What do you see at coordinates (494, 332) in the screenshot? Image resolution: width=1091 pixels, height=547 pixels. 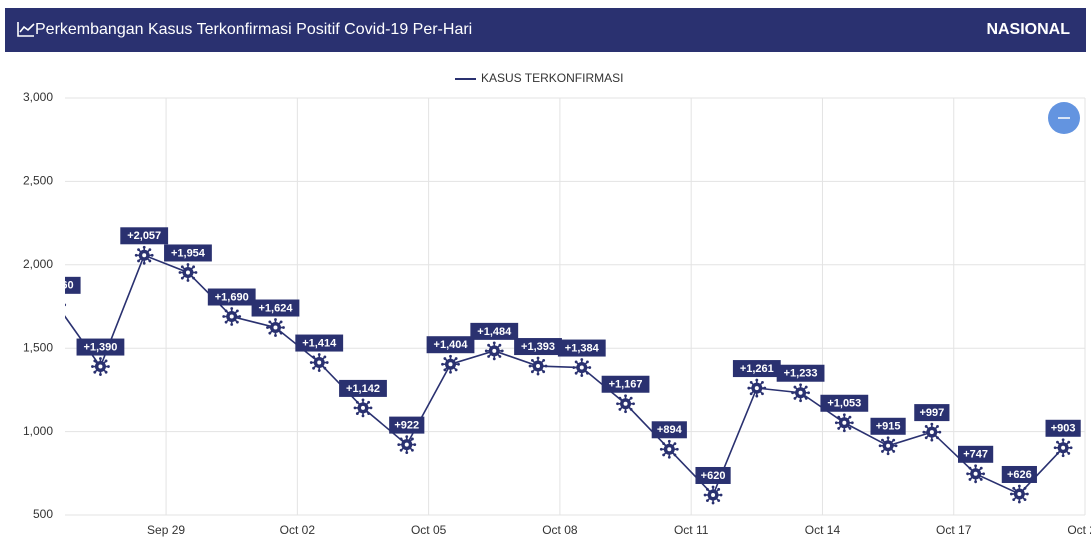 I see `value-label: +1,484` at bounding box center [494, 332].